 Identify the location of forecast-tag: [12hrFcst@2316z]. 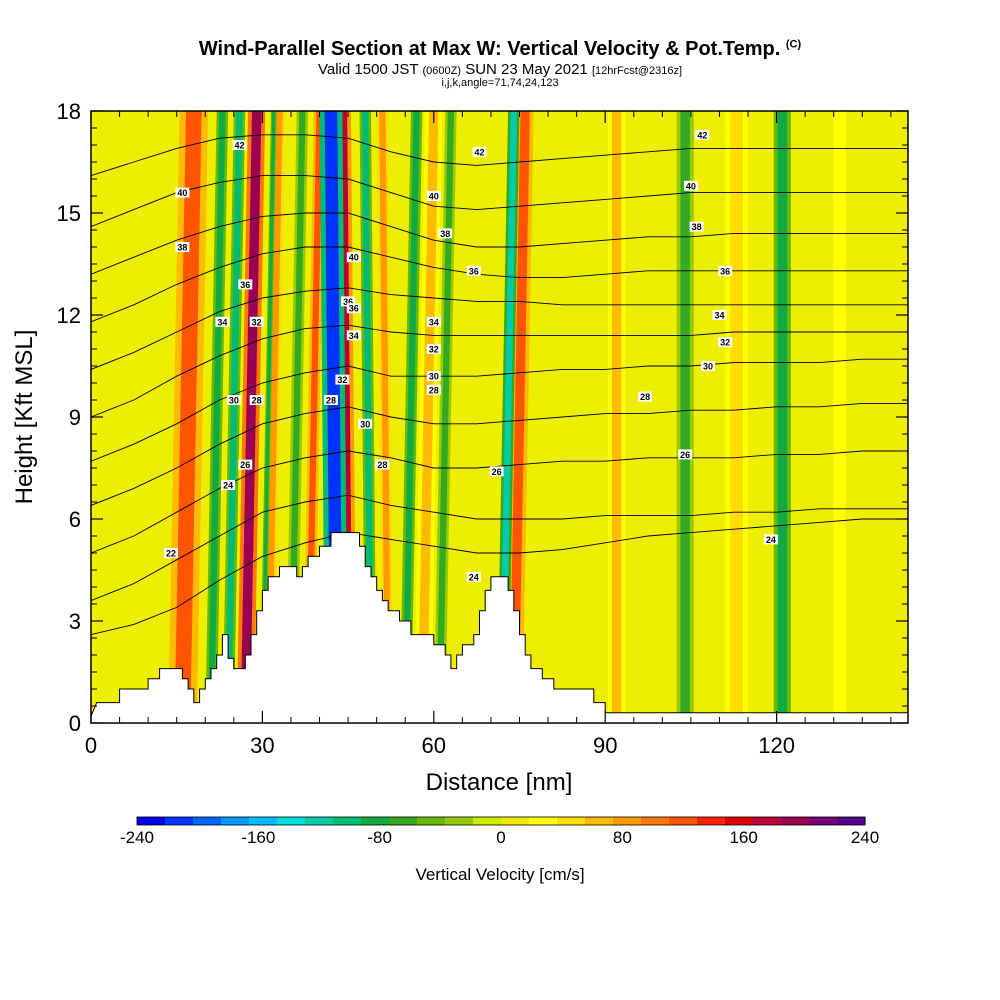
(636, 71).